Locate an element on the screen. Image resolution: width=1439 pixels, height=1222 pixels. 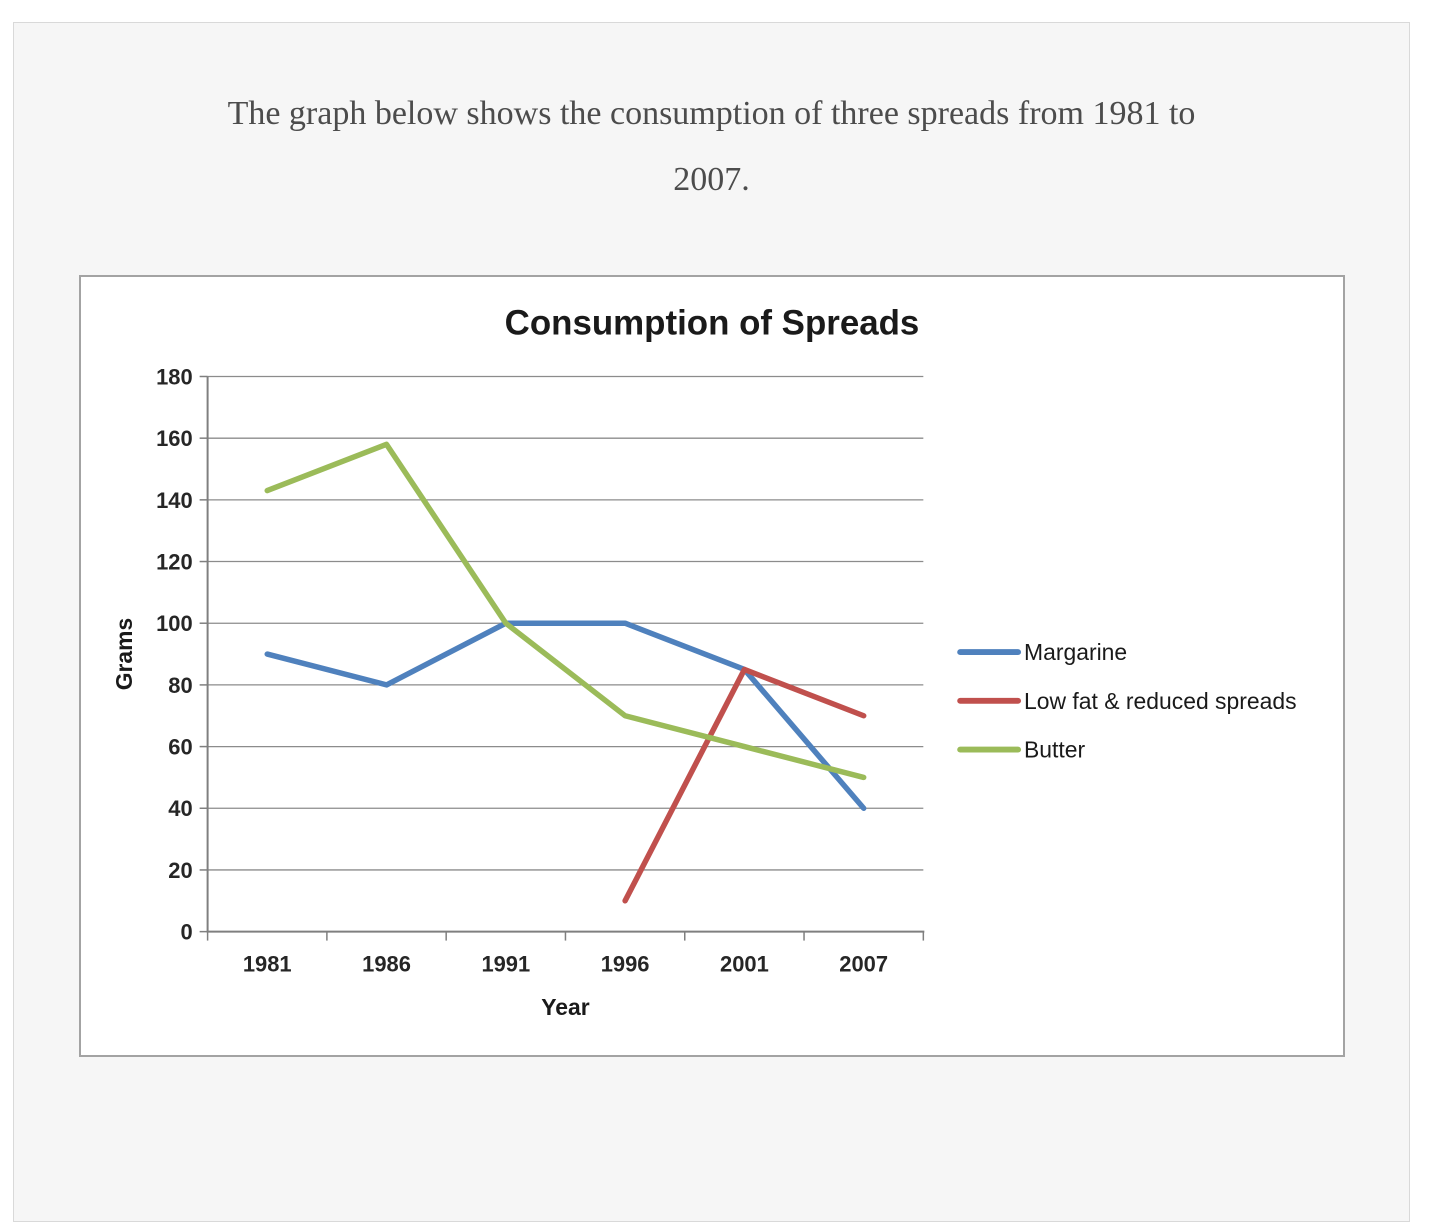
x-tick-label: 1996 is located at coordinates (624, 963).